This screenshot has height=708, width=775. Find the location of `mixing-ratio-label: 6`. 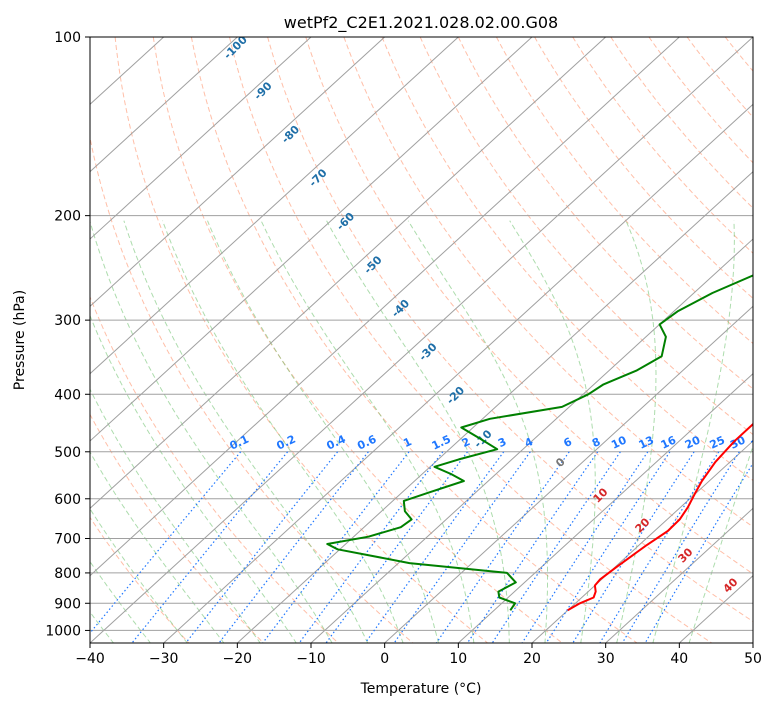

mixing-ratio-label: 6 is located at coordinates (568, 442).